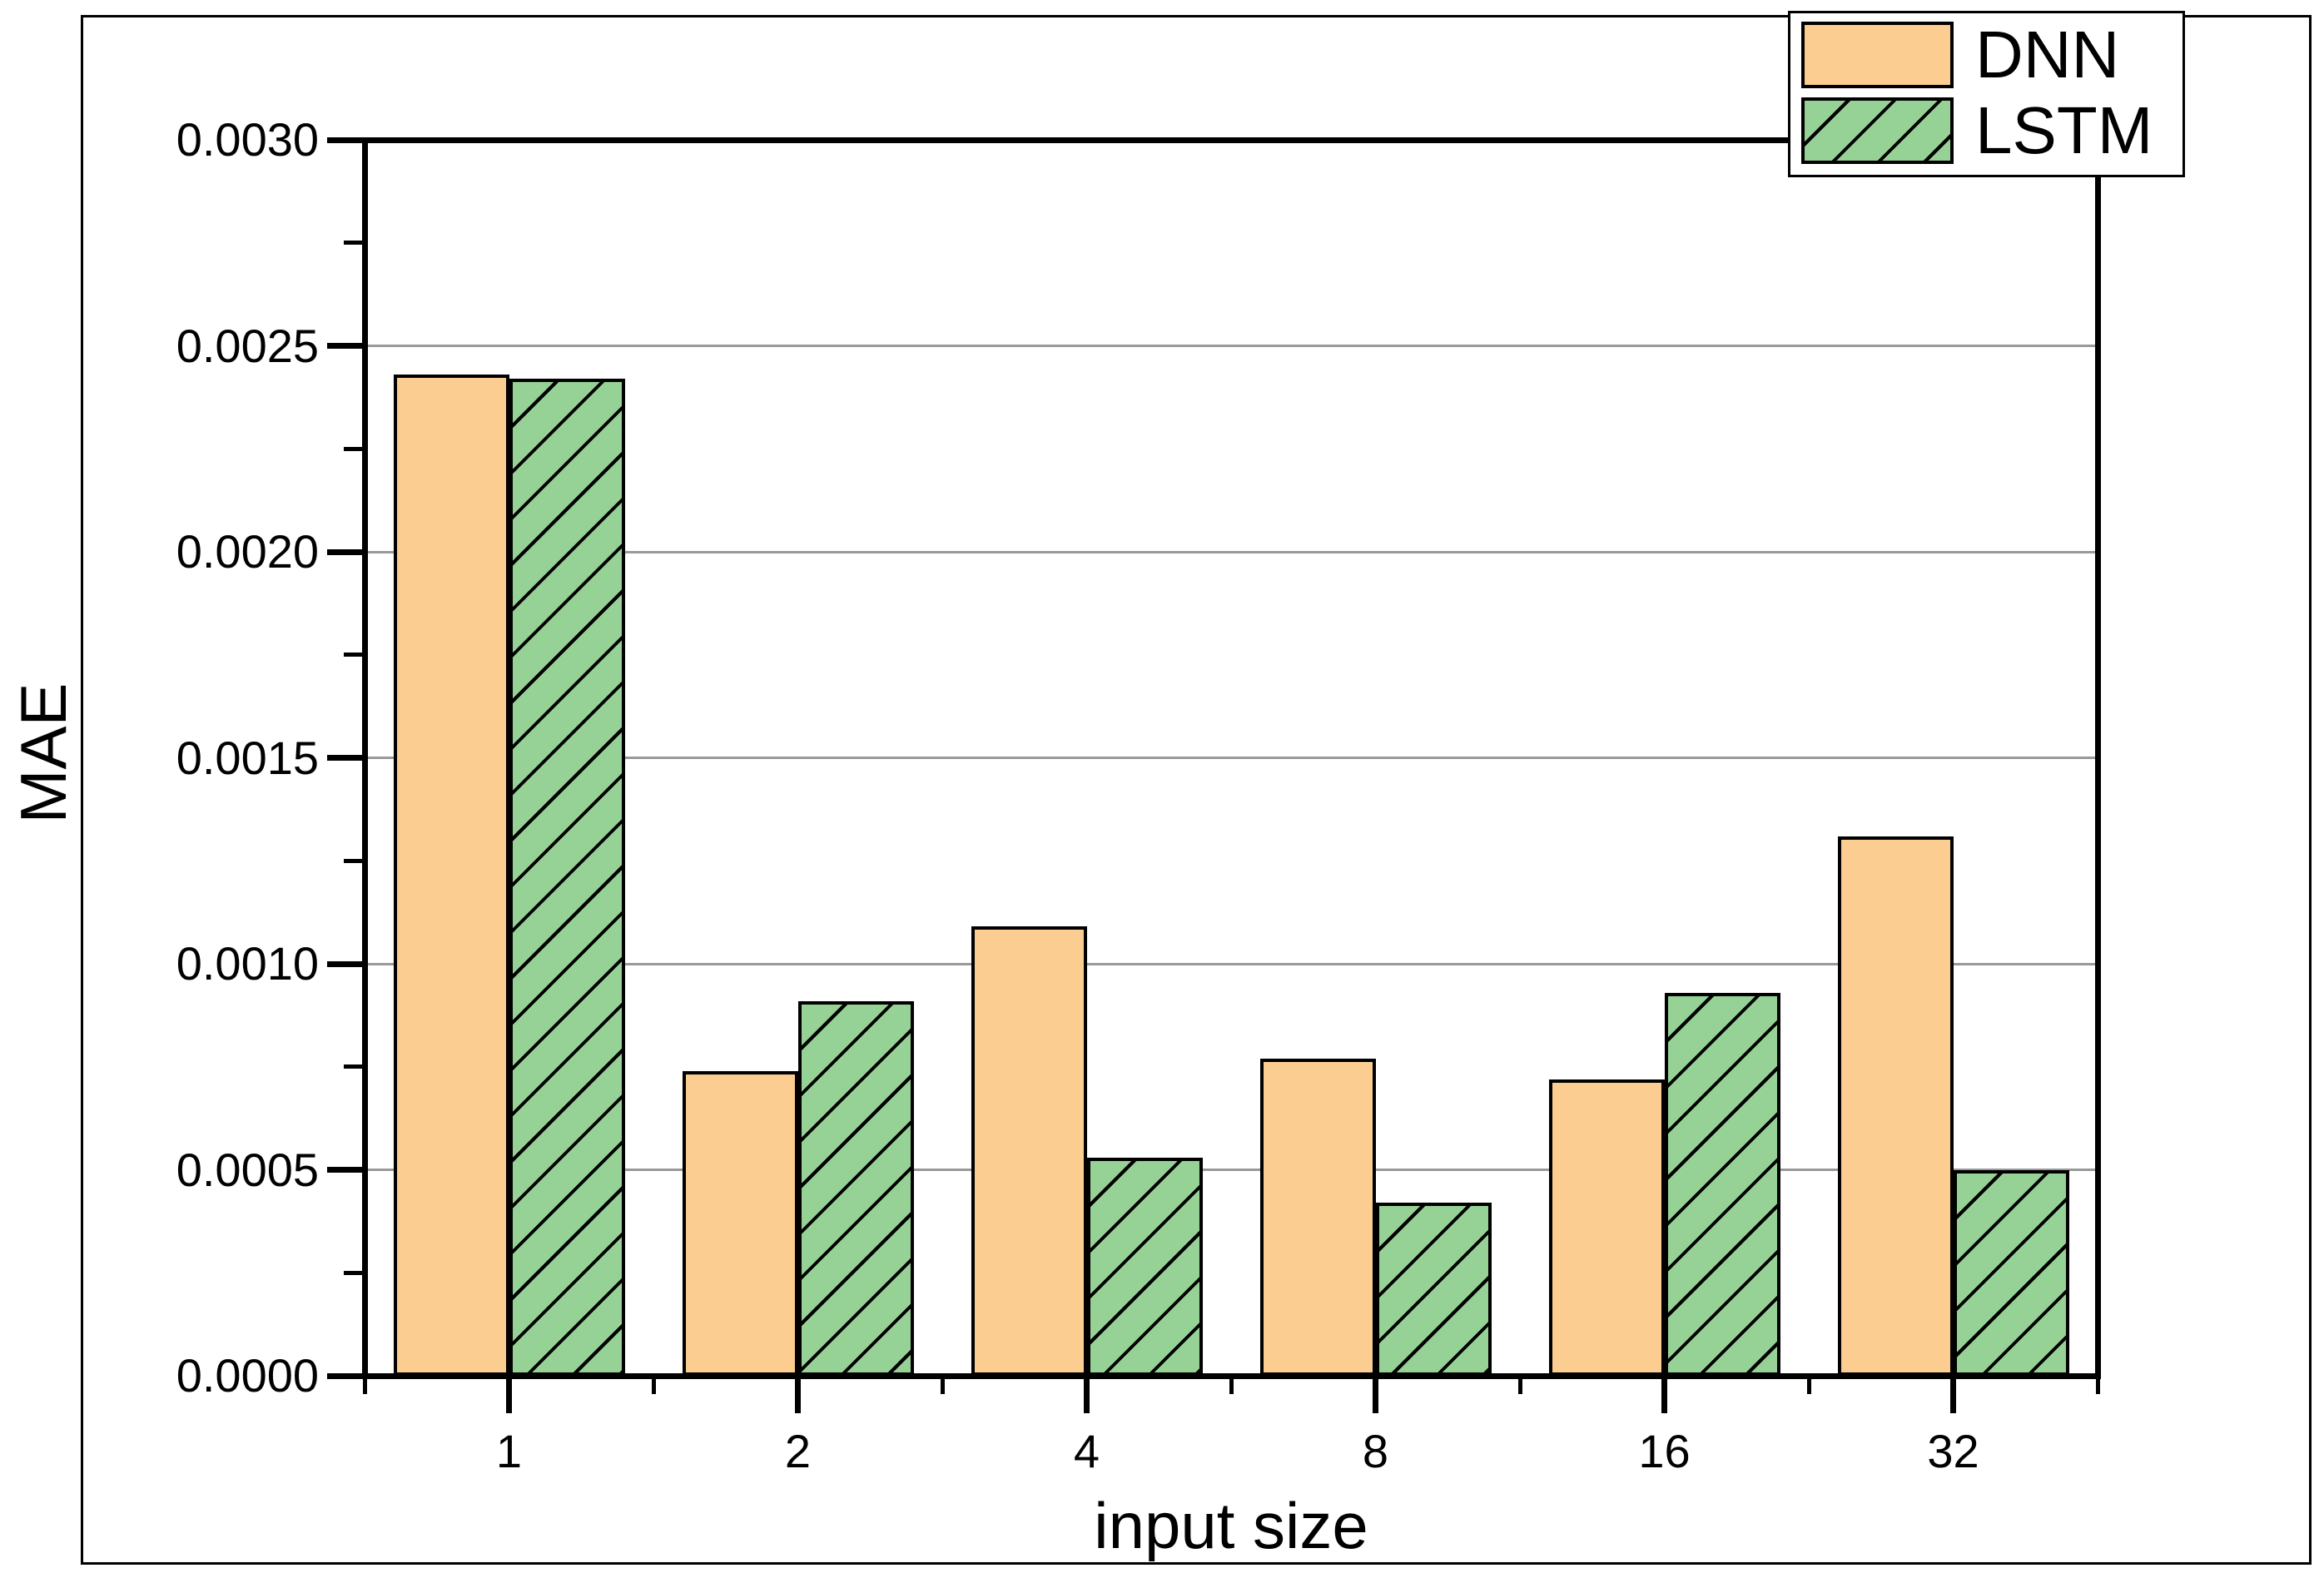 This screenshot has width=2324, height=1583. I want to click on x-axis-title: input size, so click(1231, 1525).